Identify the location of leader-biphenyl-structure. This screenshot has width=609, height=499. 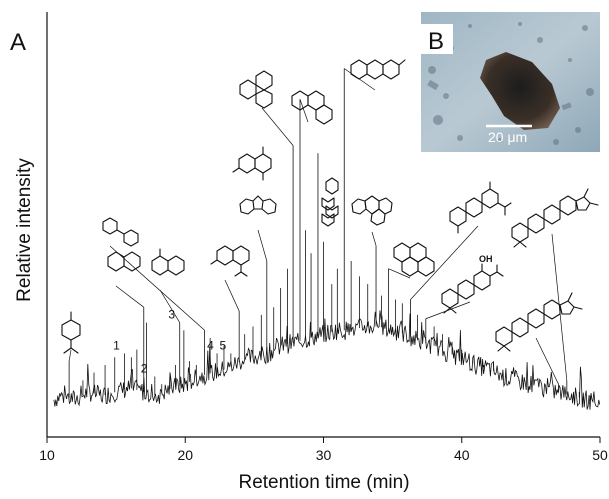
(157, 288).